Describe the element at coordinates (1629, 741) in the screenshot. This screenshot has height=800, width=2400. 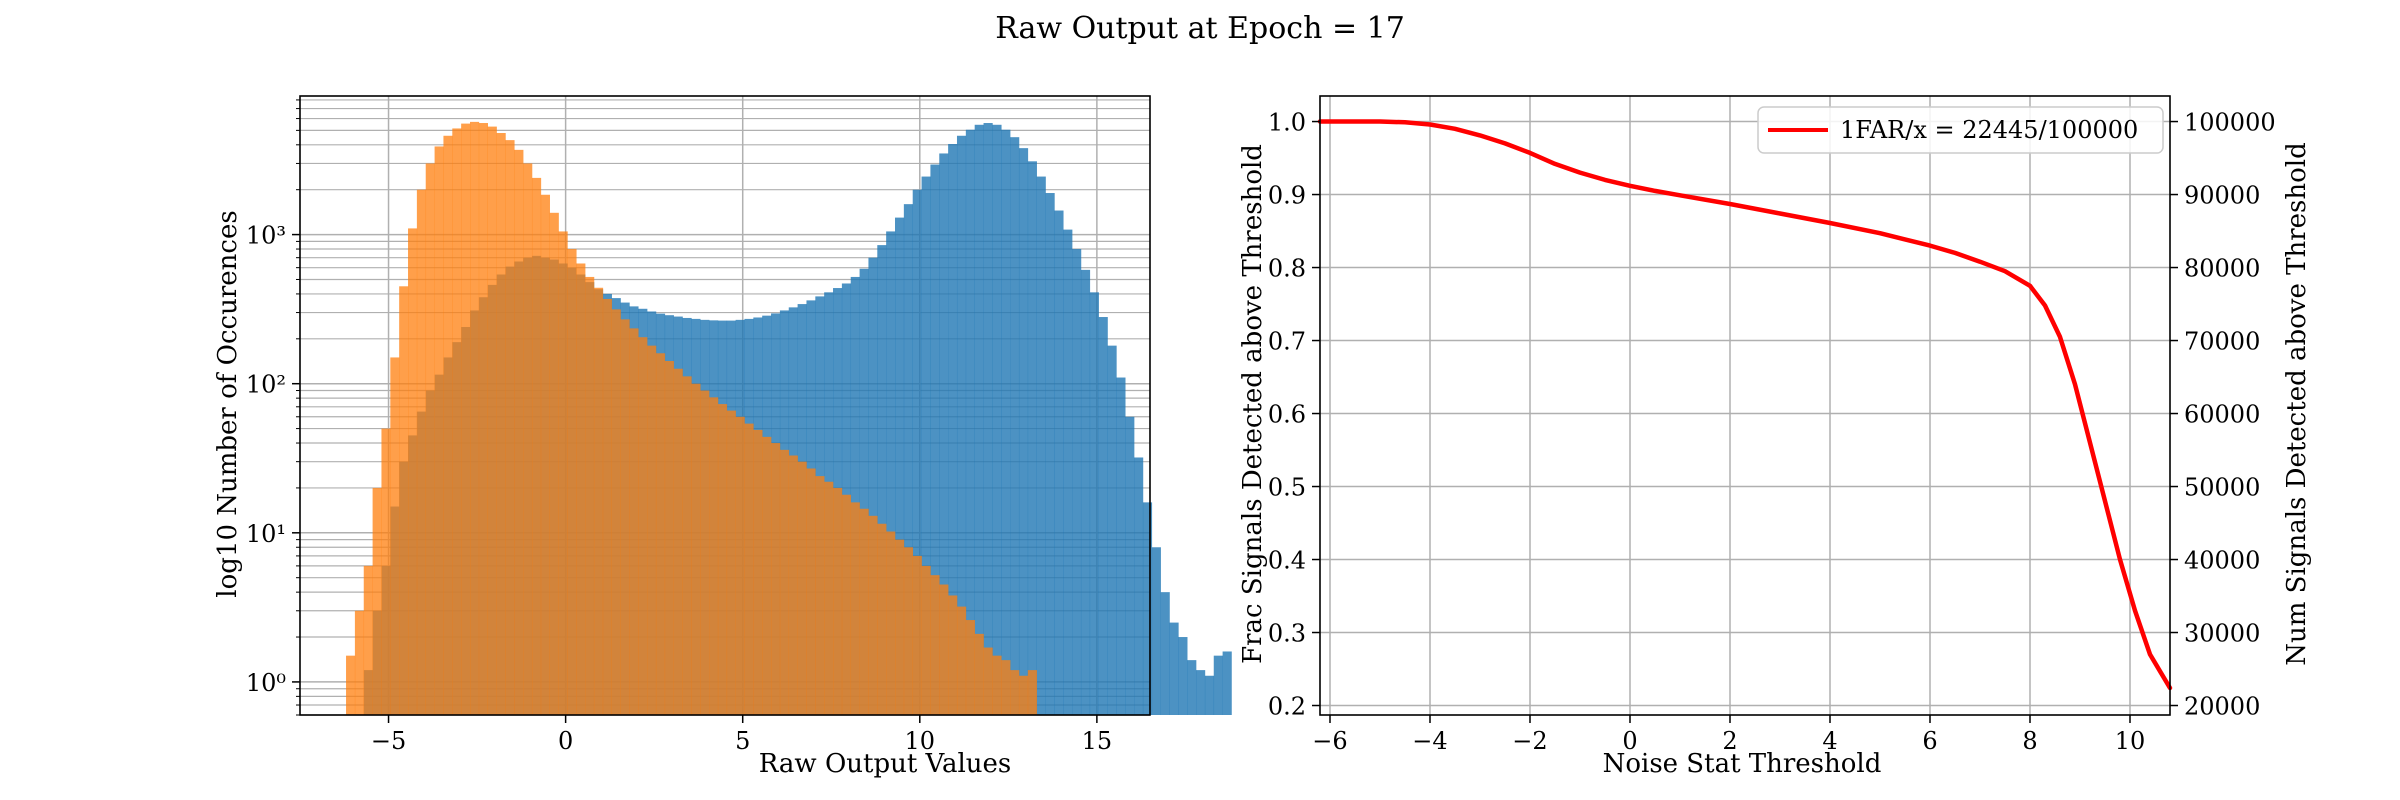
I see `curve-x-tick-label: 0` at that location.